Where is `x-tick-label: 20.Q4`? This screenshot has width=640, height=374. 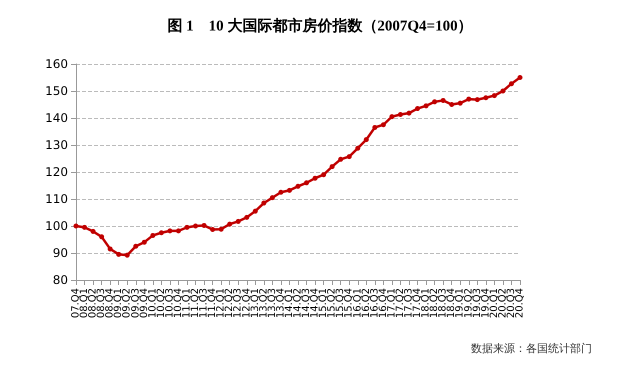 x-tick-label: 20.Q4 is located at coordinates (520, 303).